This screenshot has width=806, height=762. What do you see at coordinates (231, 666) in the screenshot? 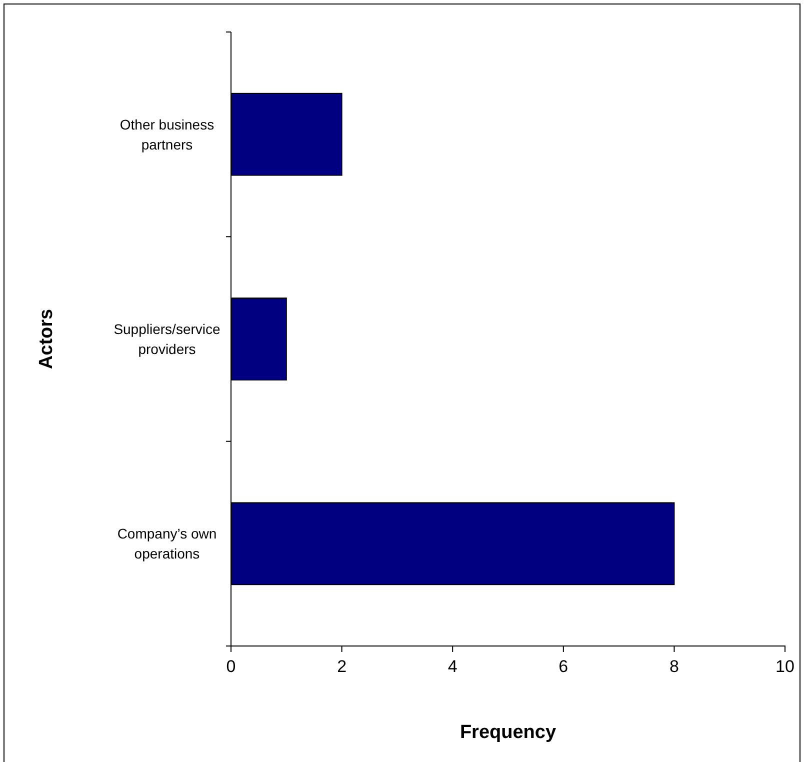
I see `x-tick-label: 0` at bounding box center [231, 666].